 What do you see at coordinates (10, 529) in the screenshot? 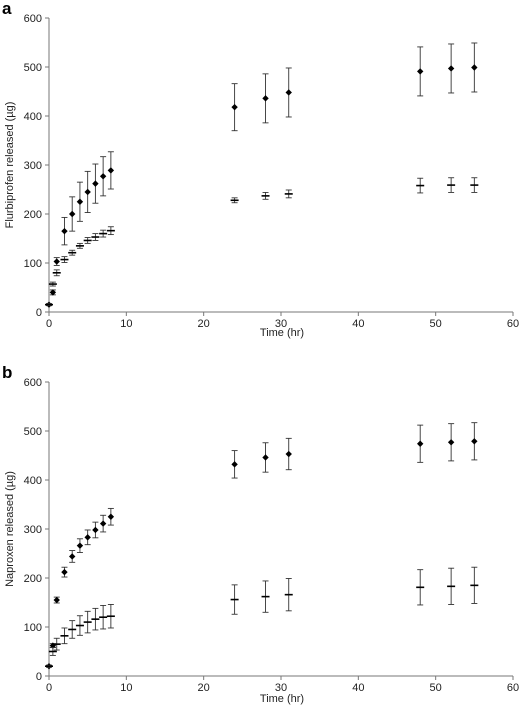
I see `y-axis-label: Naproxen released (µg)` at bounding box center [10, 529].